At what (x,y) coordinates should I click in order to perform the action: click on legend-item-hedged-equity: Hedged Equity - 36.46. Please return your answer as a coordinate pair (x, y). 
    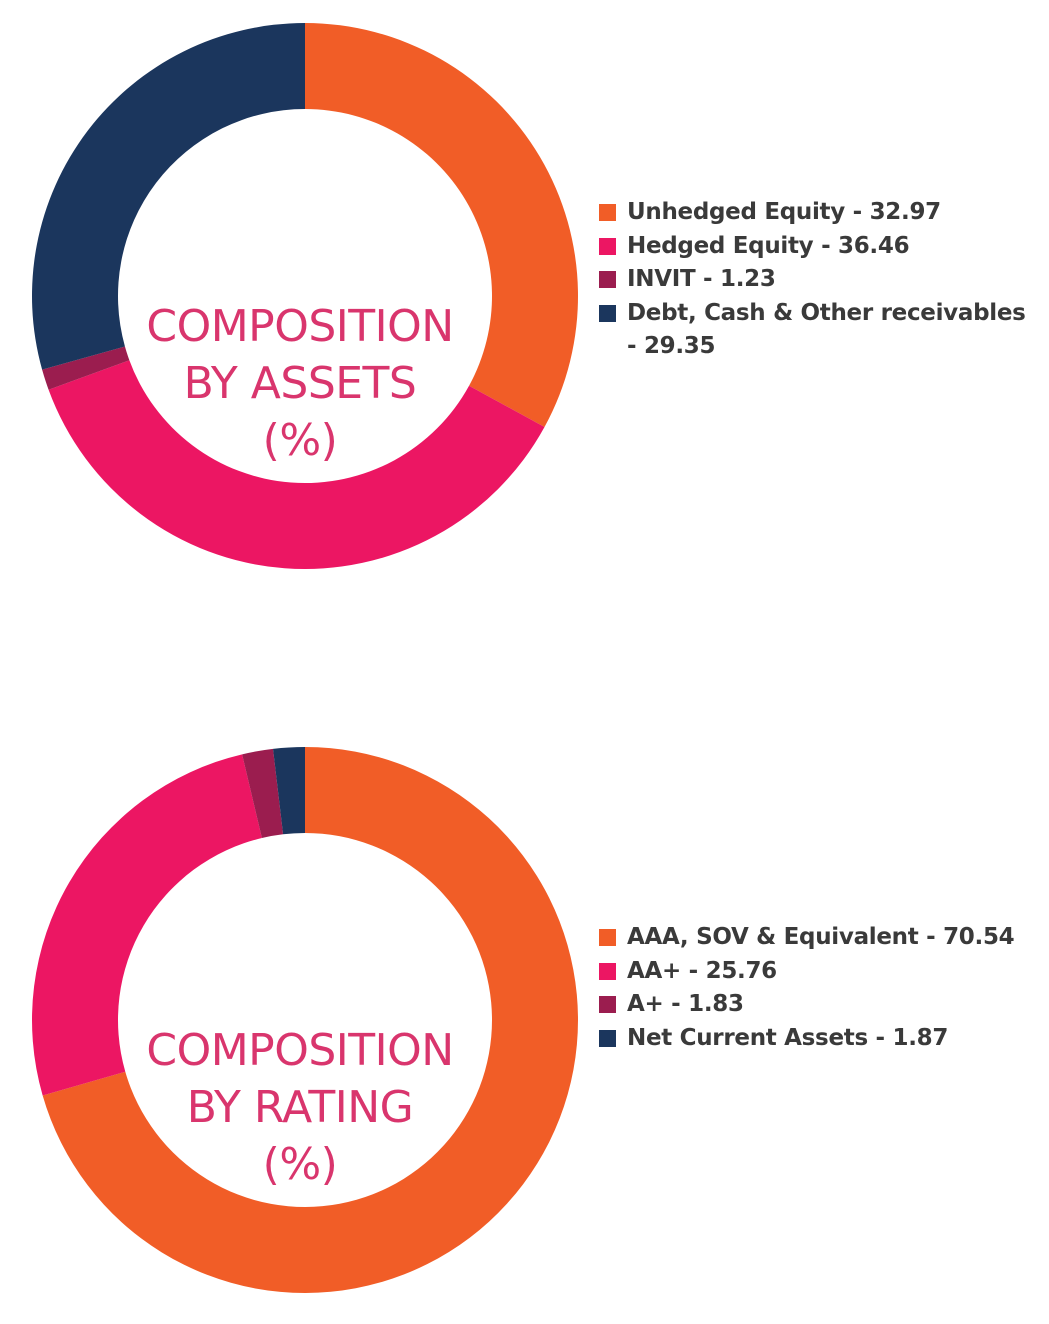
    Looking at the image, I should click on (819, 247).